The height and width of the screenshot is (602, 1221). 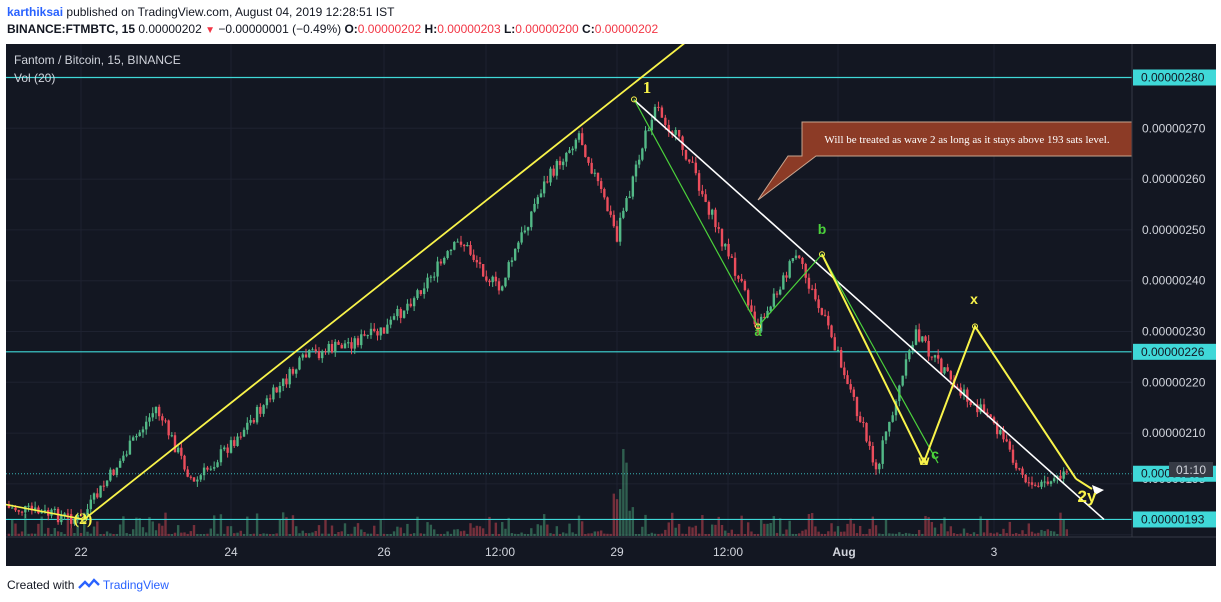 I want to click on author-name: karthiksai, so click(x=35, y=12).